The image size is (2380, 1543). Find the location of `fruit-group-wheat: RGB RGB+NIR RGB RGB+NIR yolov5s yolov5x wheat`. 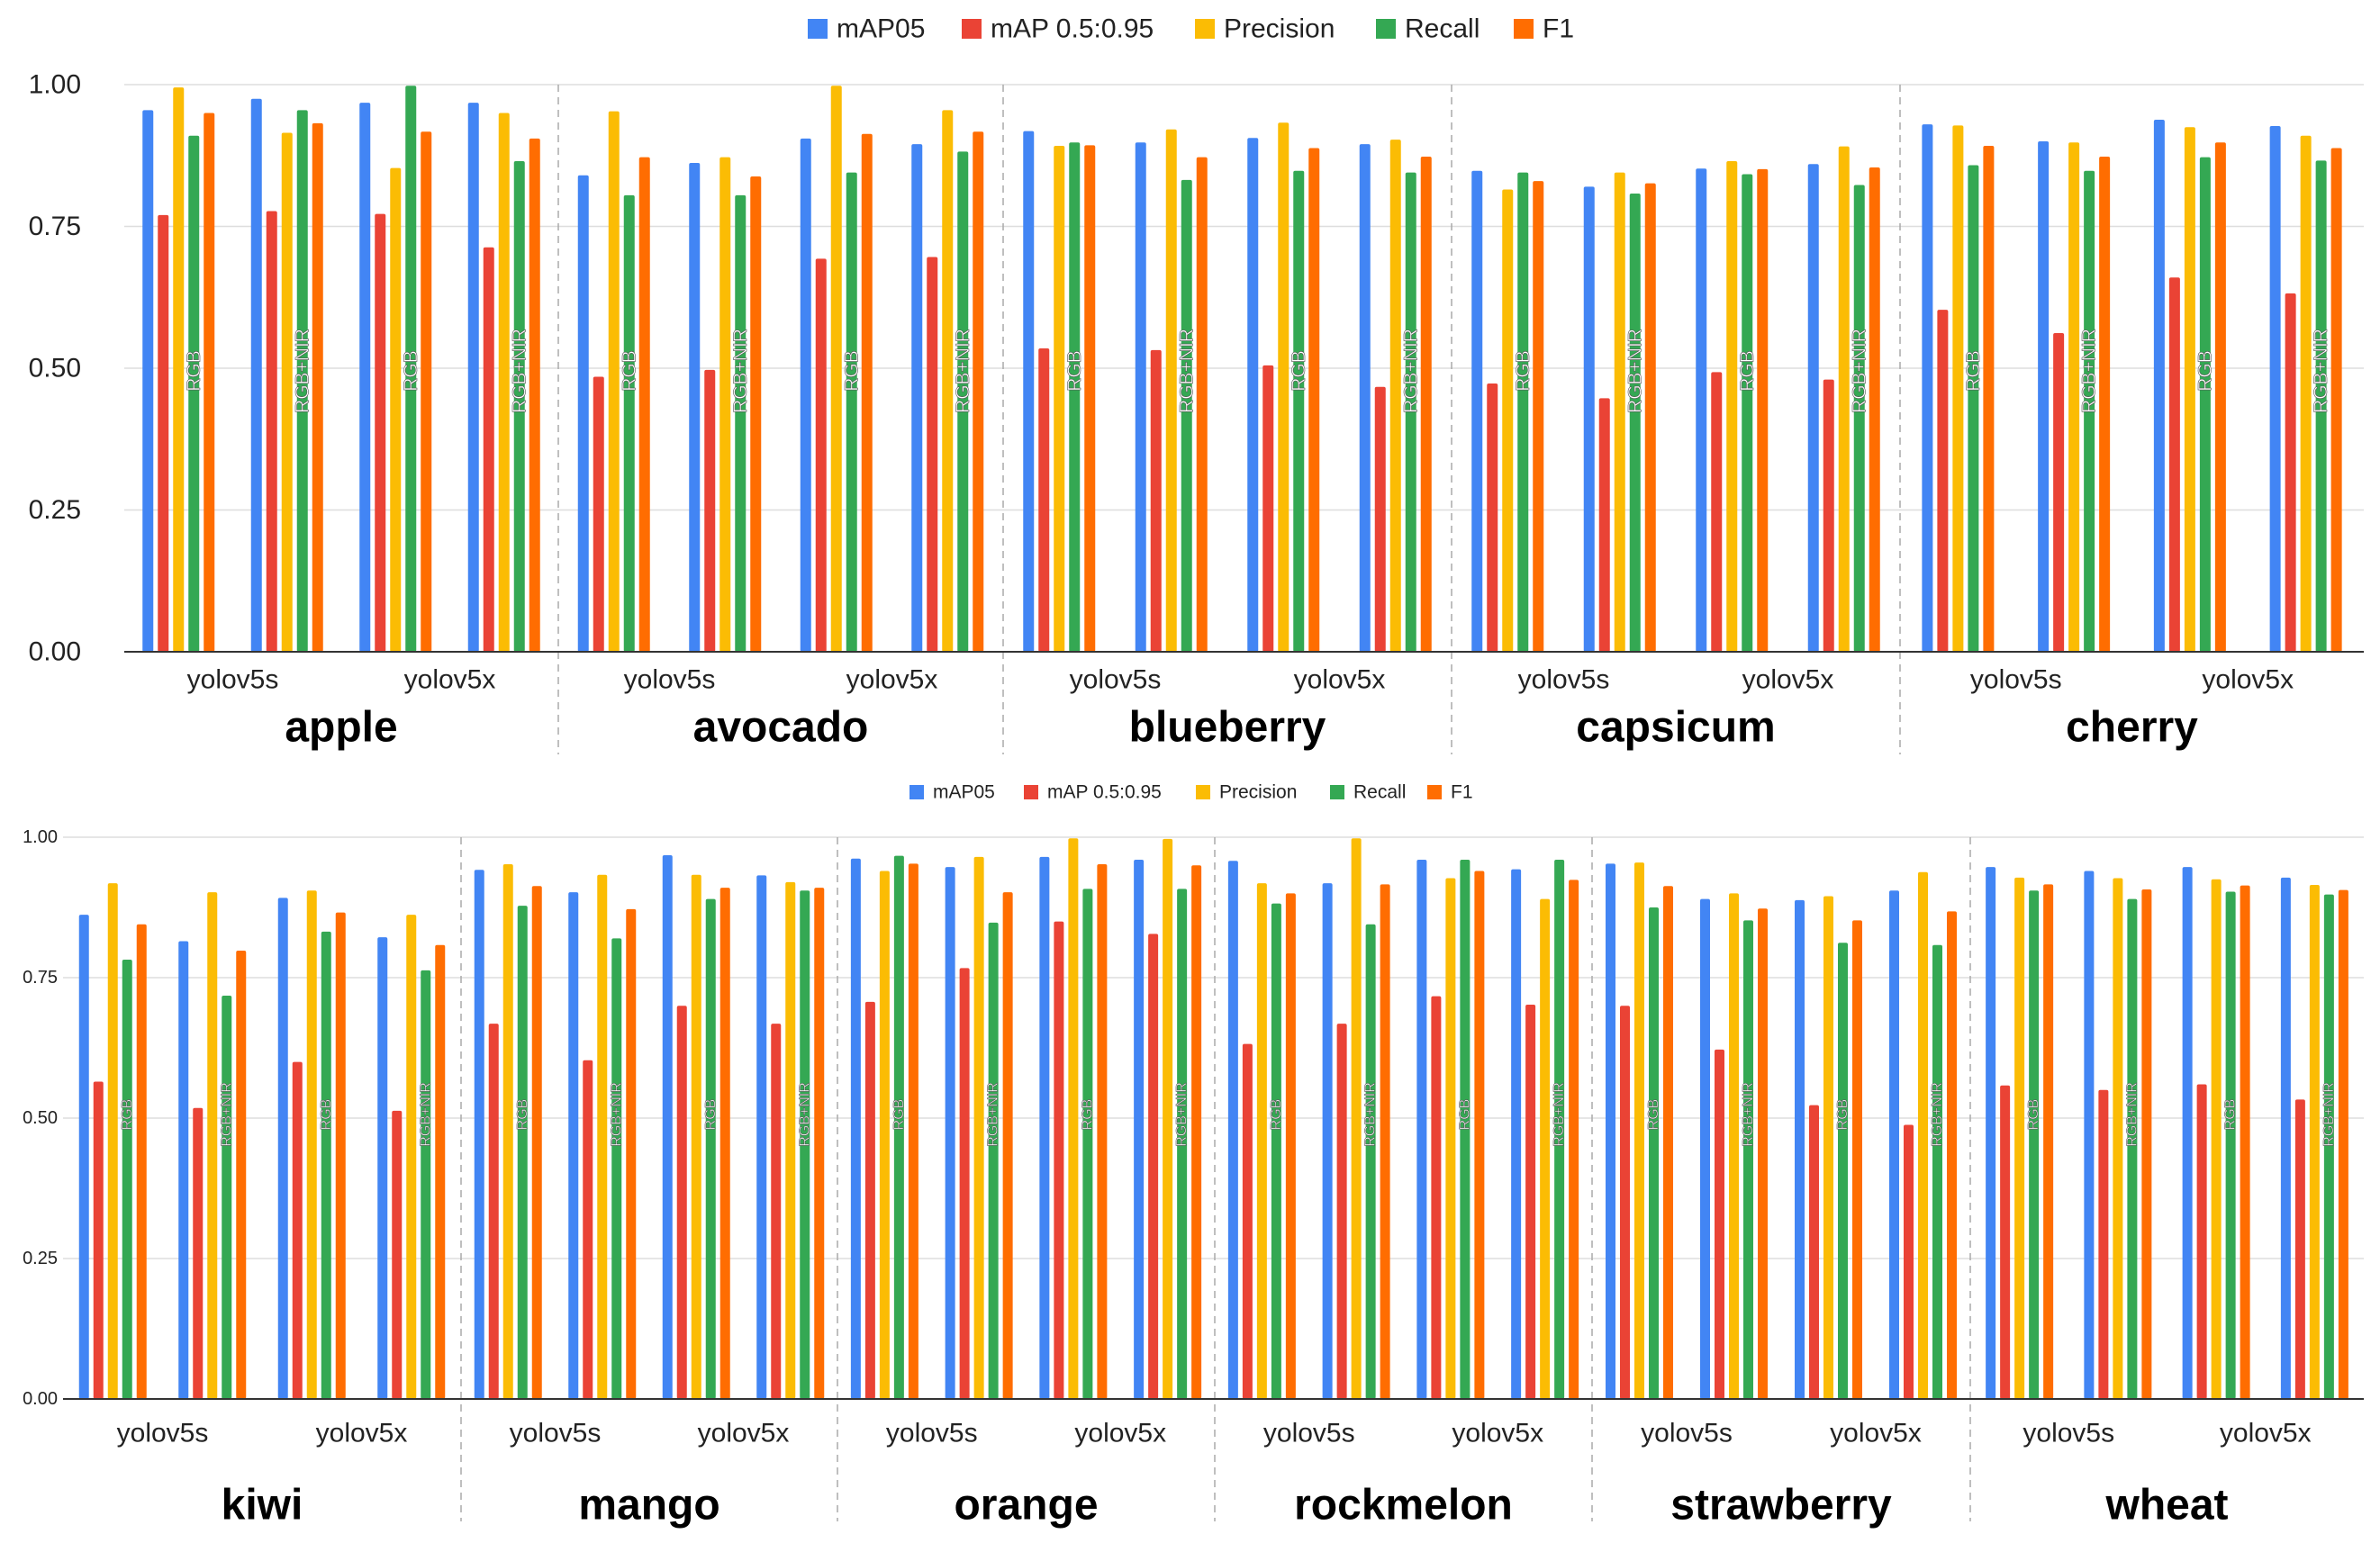

fruit-group-wheat: RGB RGB+NIR RGB RGB+NIR yolov5s yolov5x wheat is located at coordinates (2159, 1183).